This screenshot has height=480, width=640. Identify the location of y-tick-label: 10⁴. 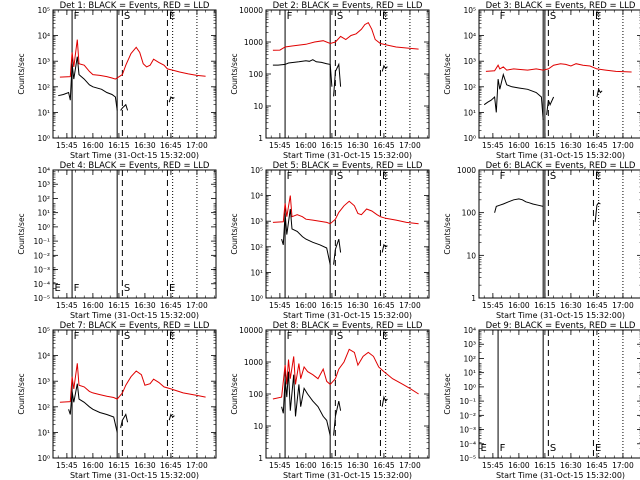
(43, 36).